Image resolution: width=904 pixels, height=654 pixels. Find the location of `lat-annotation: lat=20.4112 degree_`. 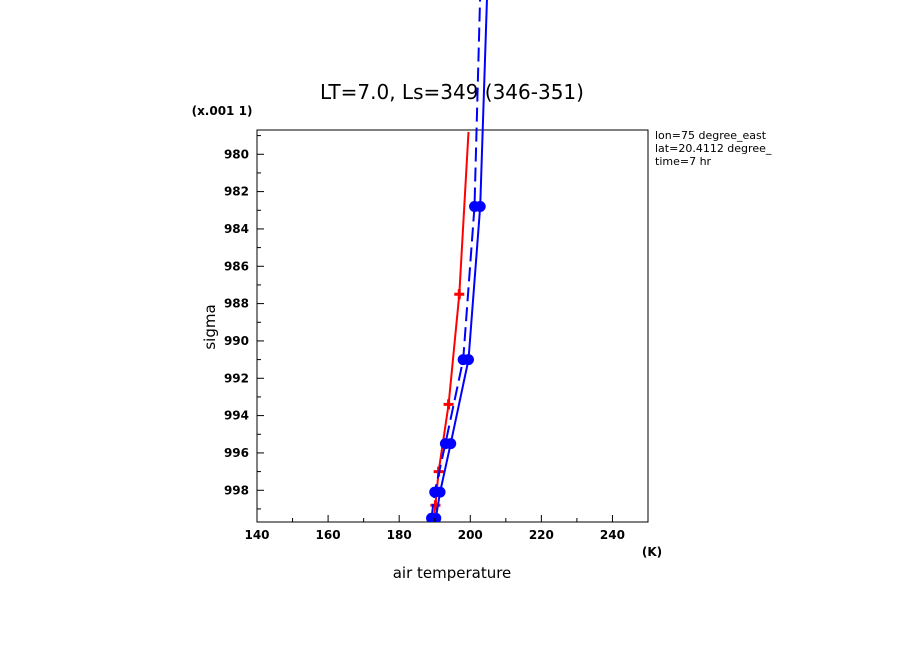

lat-annotation: lat=20.4112 degree_ is located at coordinates (713, 148).